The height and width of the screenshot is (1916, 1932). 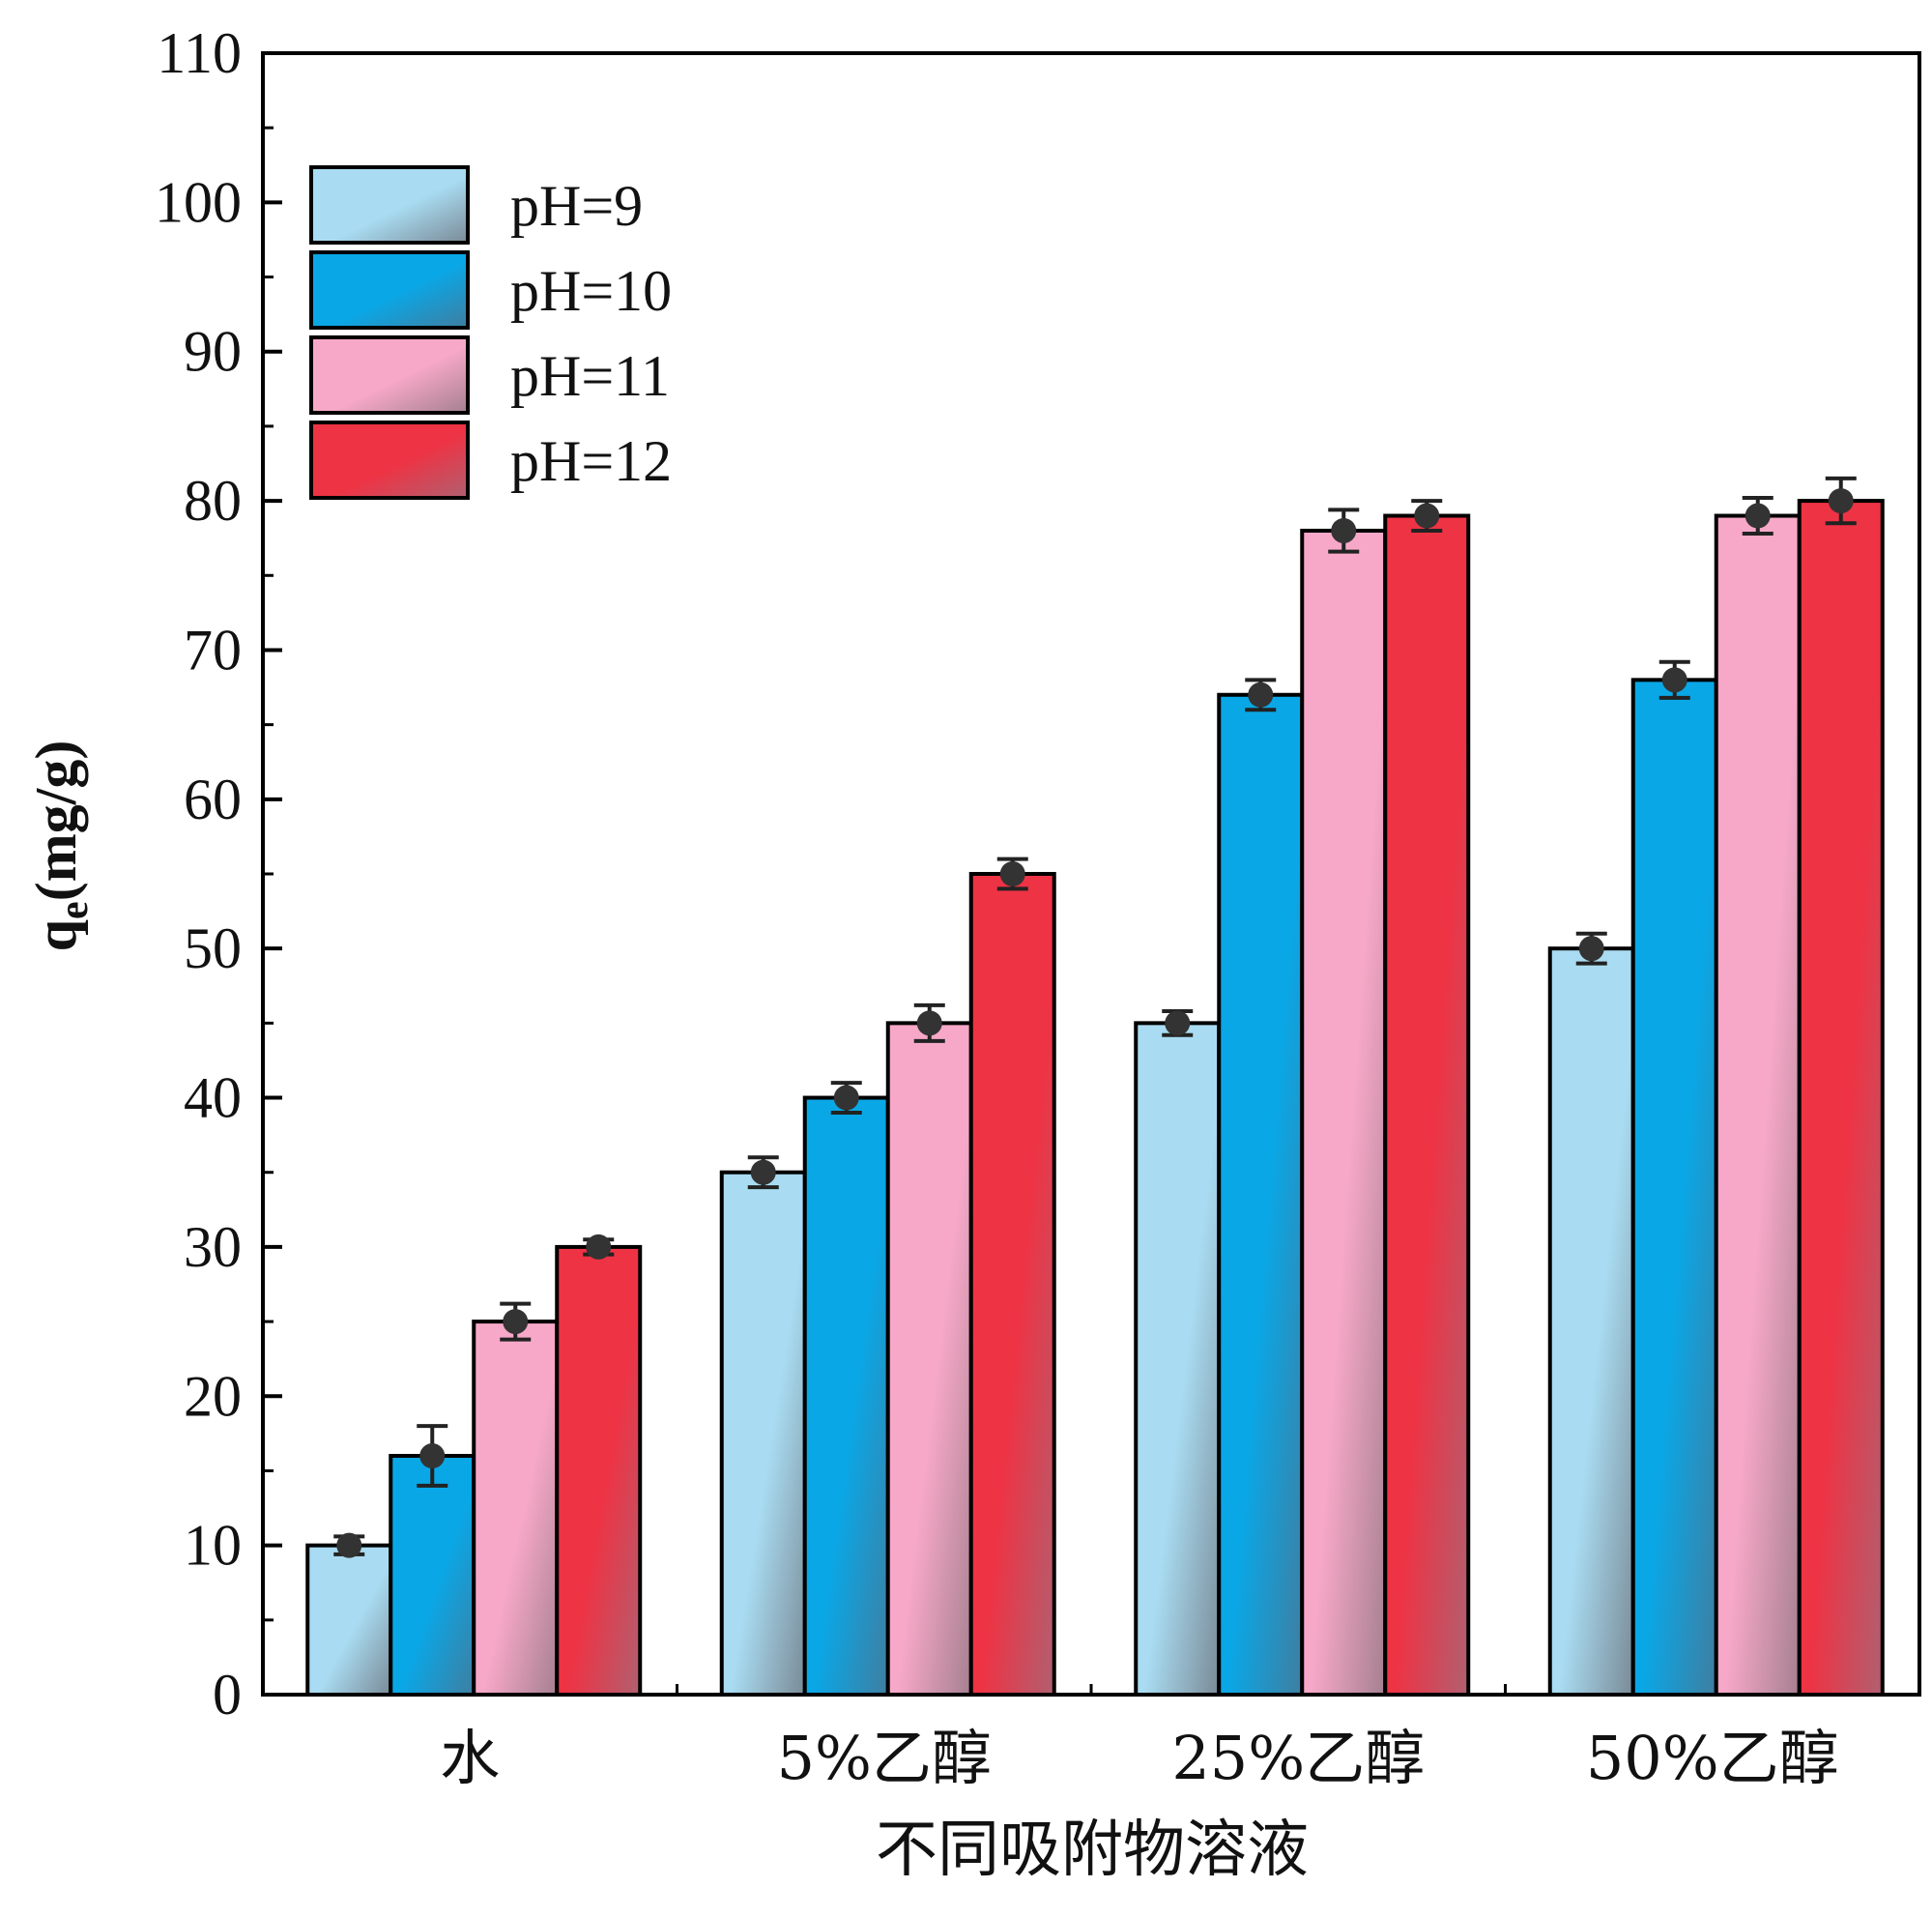 I want to click on legend: pH=9 pH=10 pH=11 pH=12, so click(x=490, y=332).